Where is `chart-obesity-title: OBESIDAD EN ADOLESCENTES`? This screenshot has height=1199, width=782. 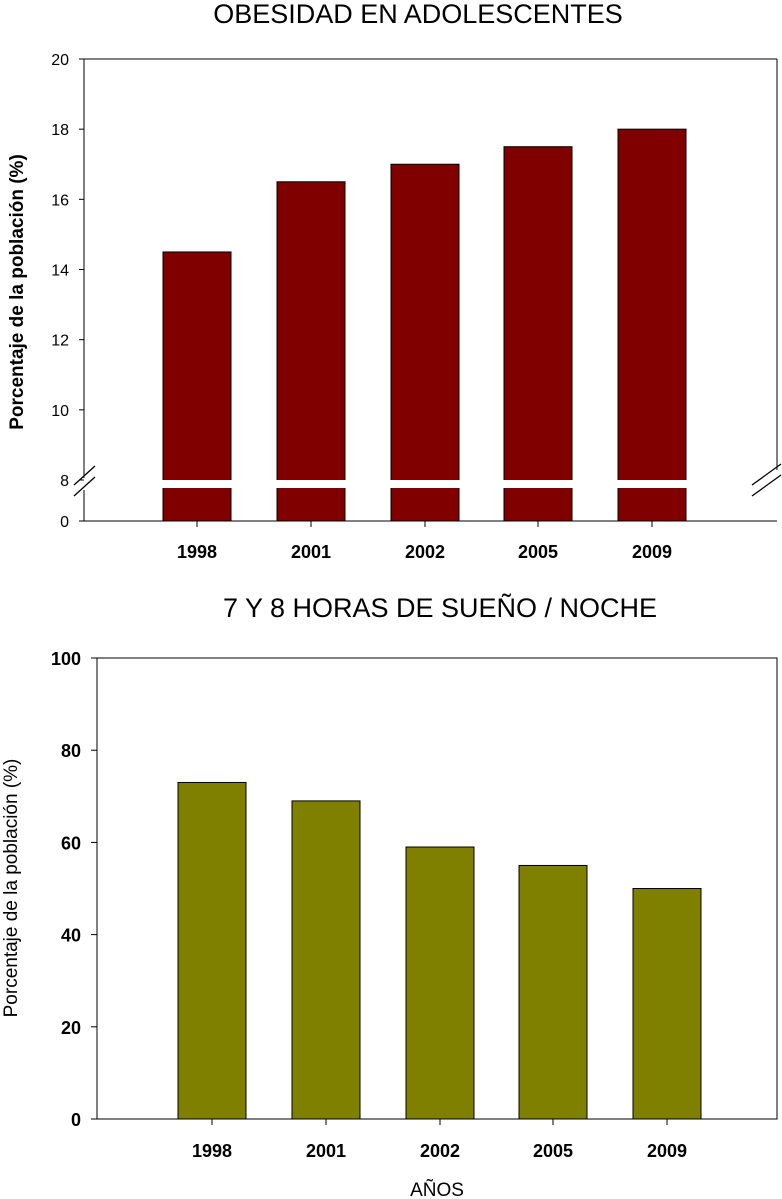 chart-obesity-title: OBESIDAD EN ADOLESCENTES is located at coordinates (418, 14).